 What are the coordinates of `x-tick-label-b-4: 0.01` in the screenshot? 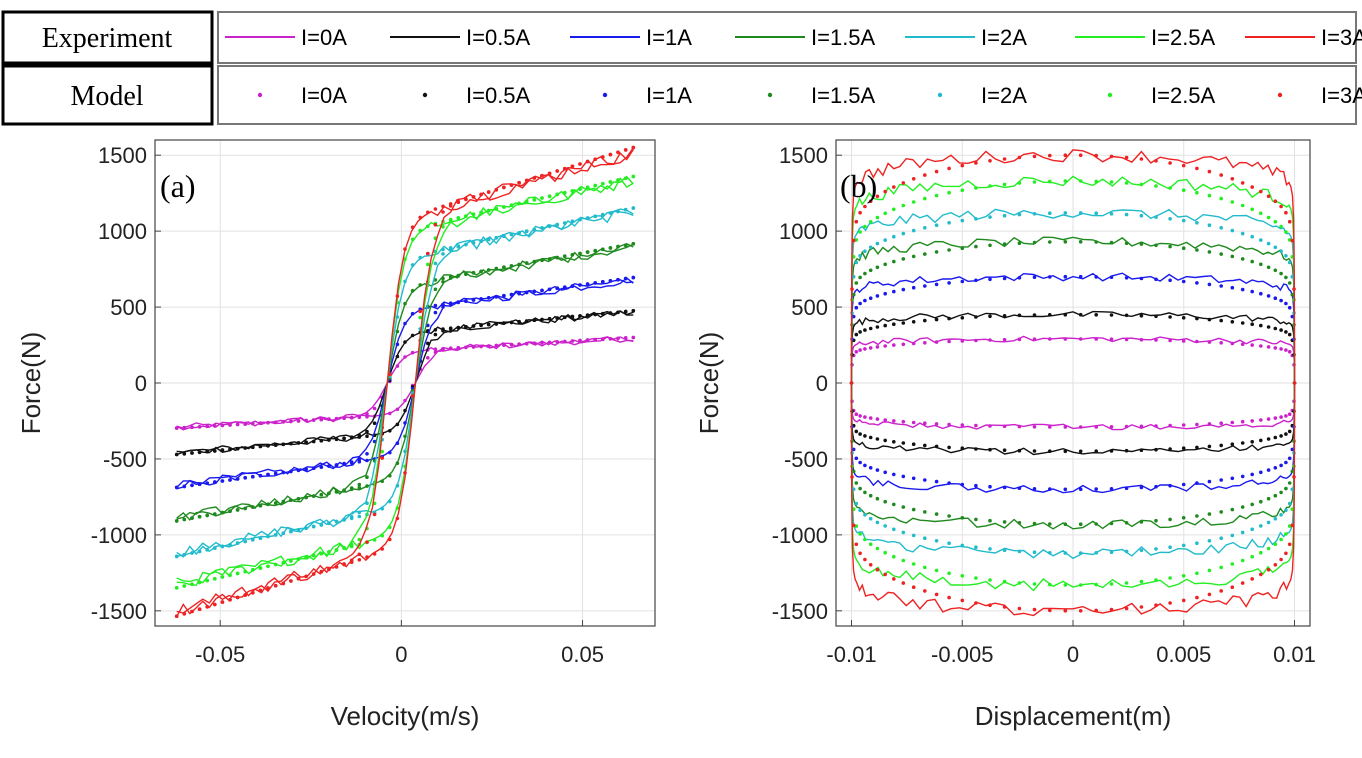 It's located at (1294, 654).